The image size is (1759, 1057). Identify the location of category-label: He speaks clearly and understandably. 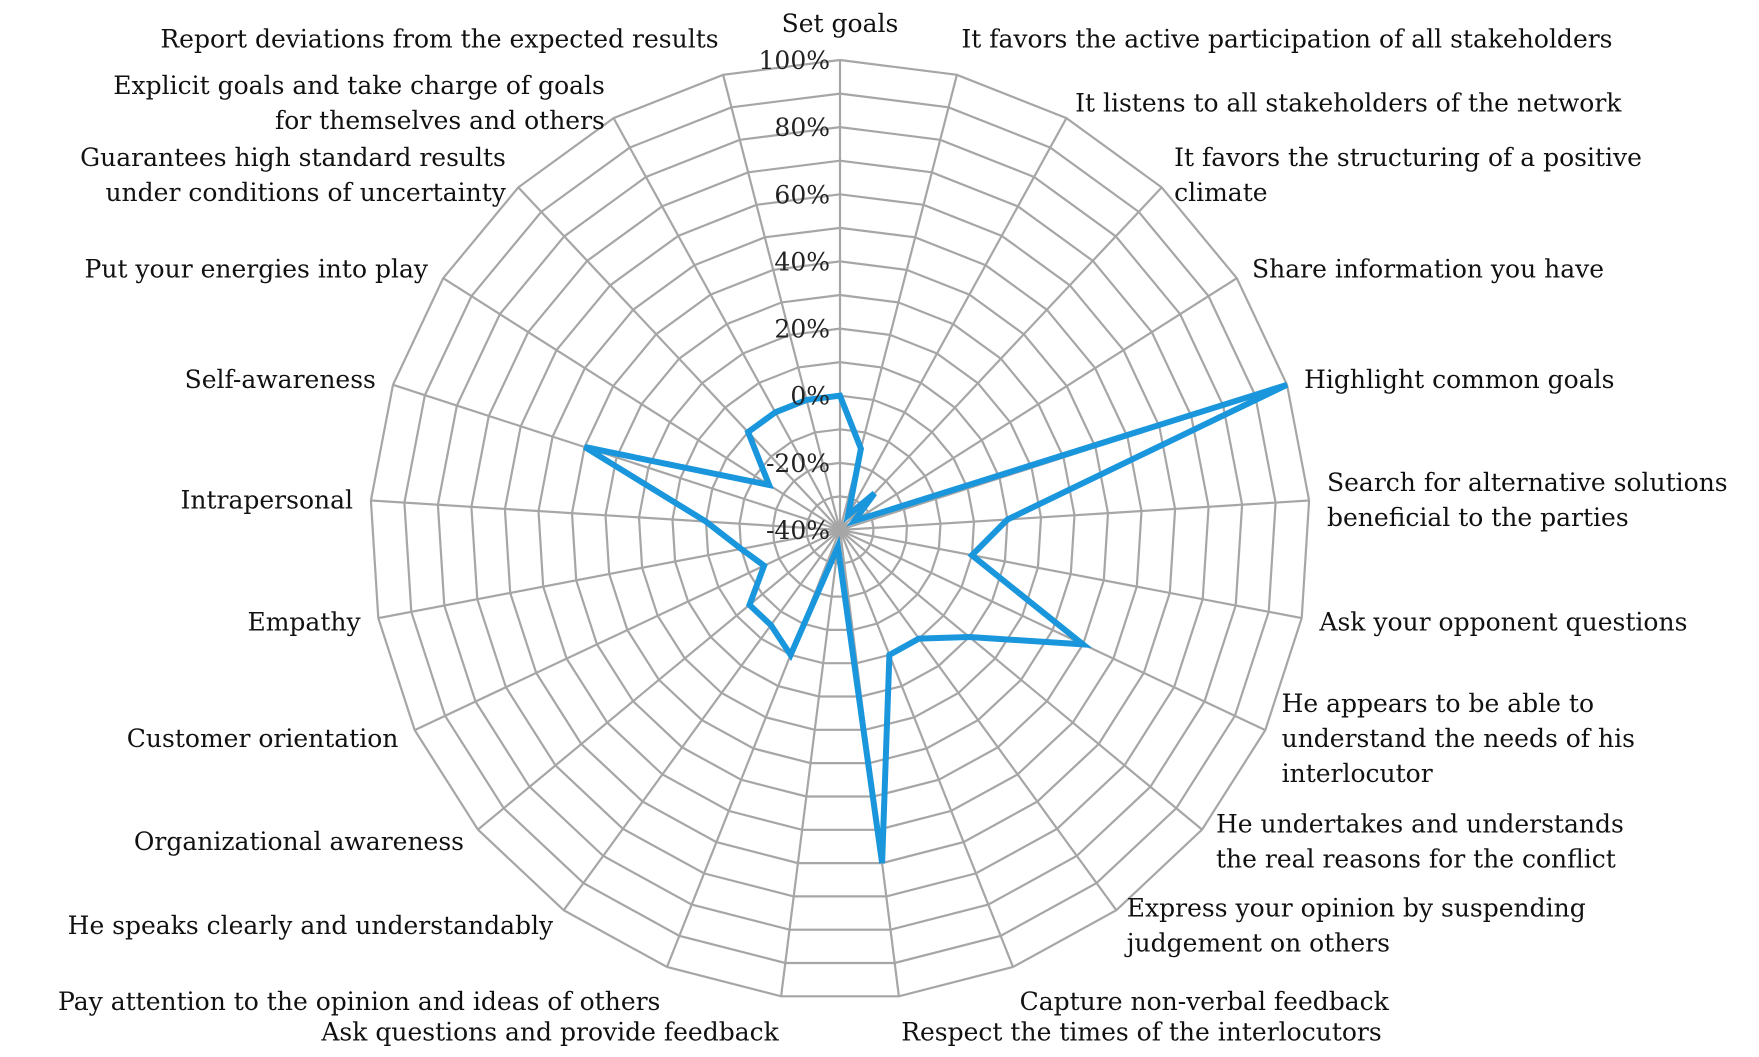
(311, 925).